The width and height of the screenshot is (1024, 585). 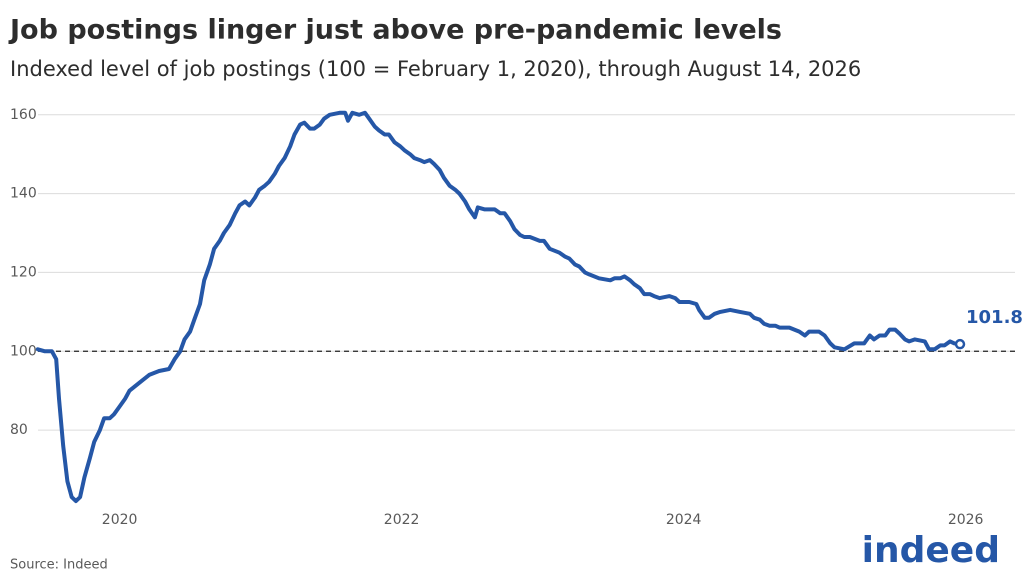 I want to click on source: Source: Indeed, so click(x=59, y=565).